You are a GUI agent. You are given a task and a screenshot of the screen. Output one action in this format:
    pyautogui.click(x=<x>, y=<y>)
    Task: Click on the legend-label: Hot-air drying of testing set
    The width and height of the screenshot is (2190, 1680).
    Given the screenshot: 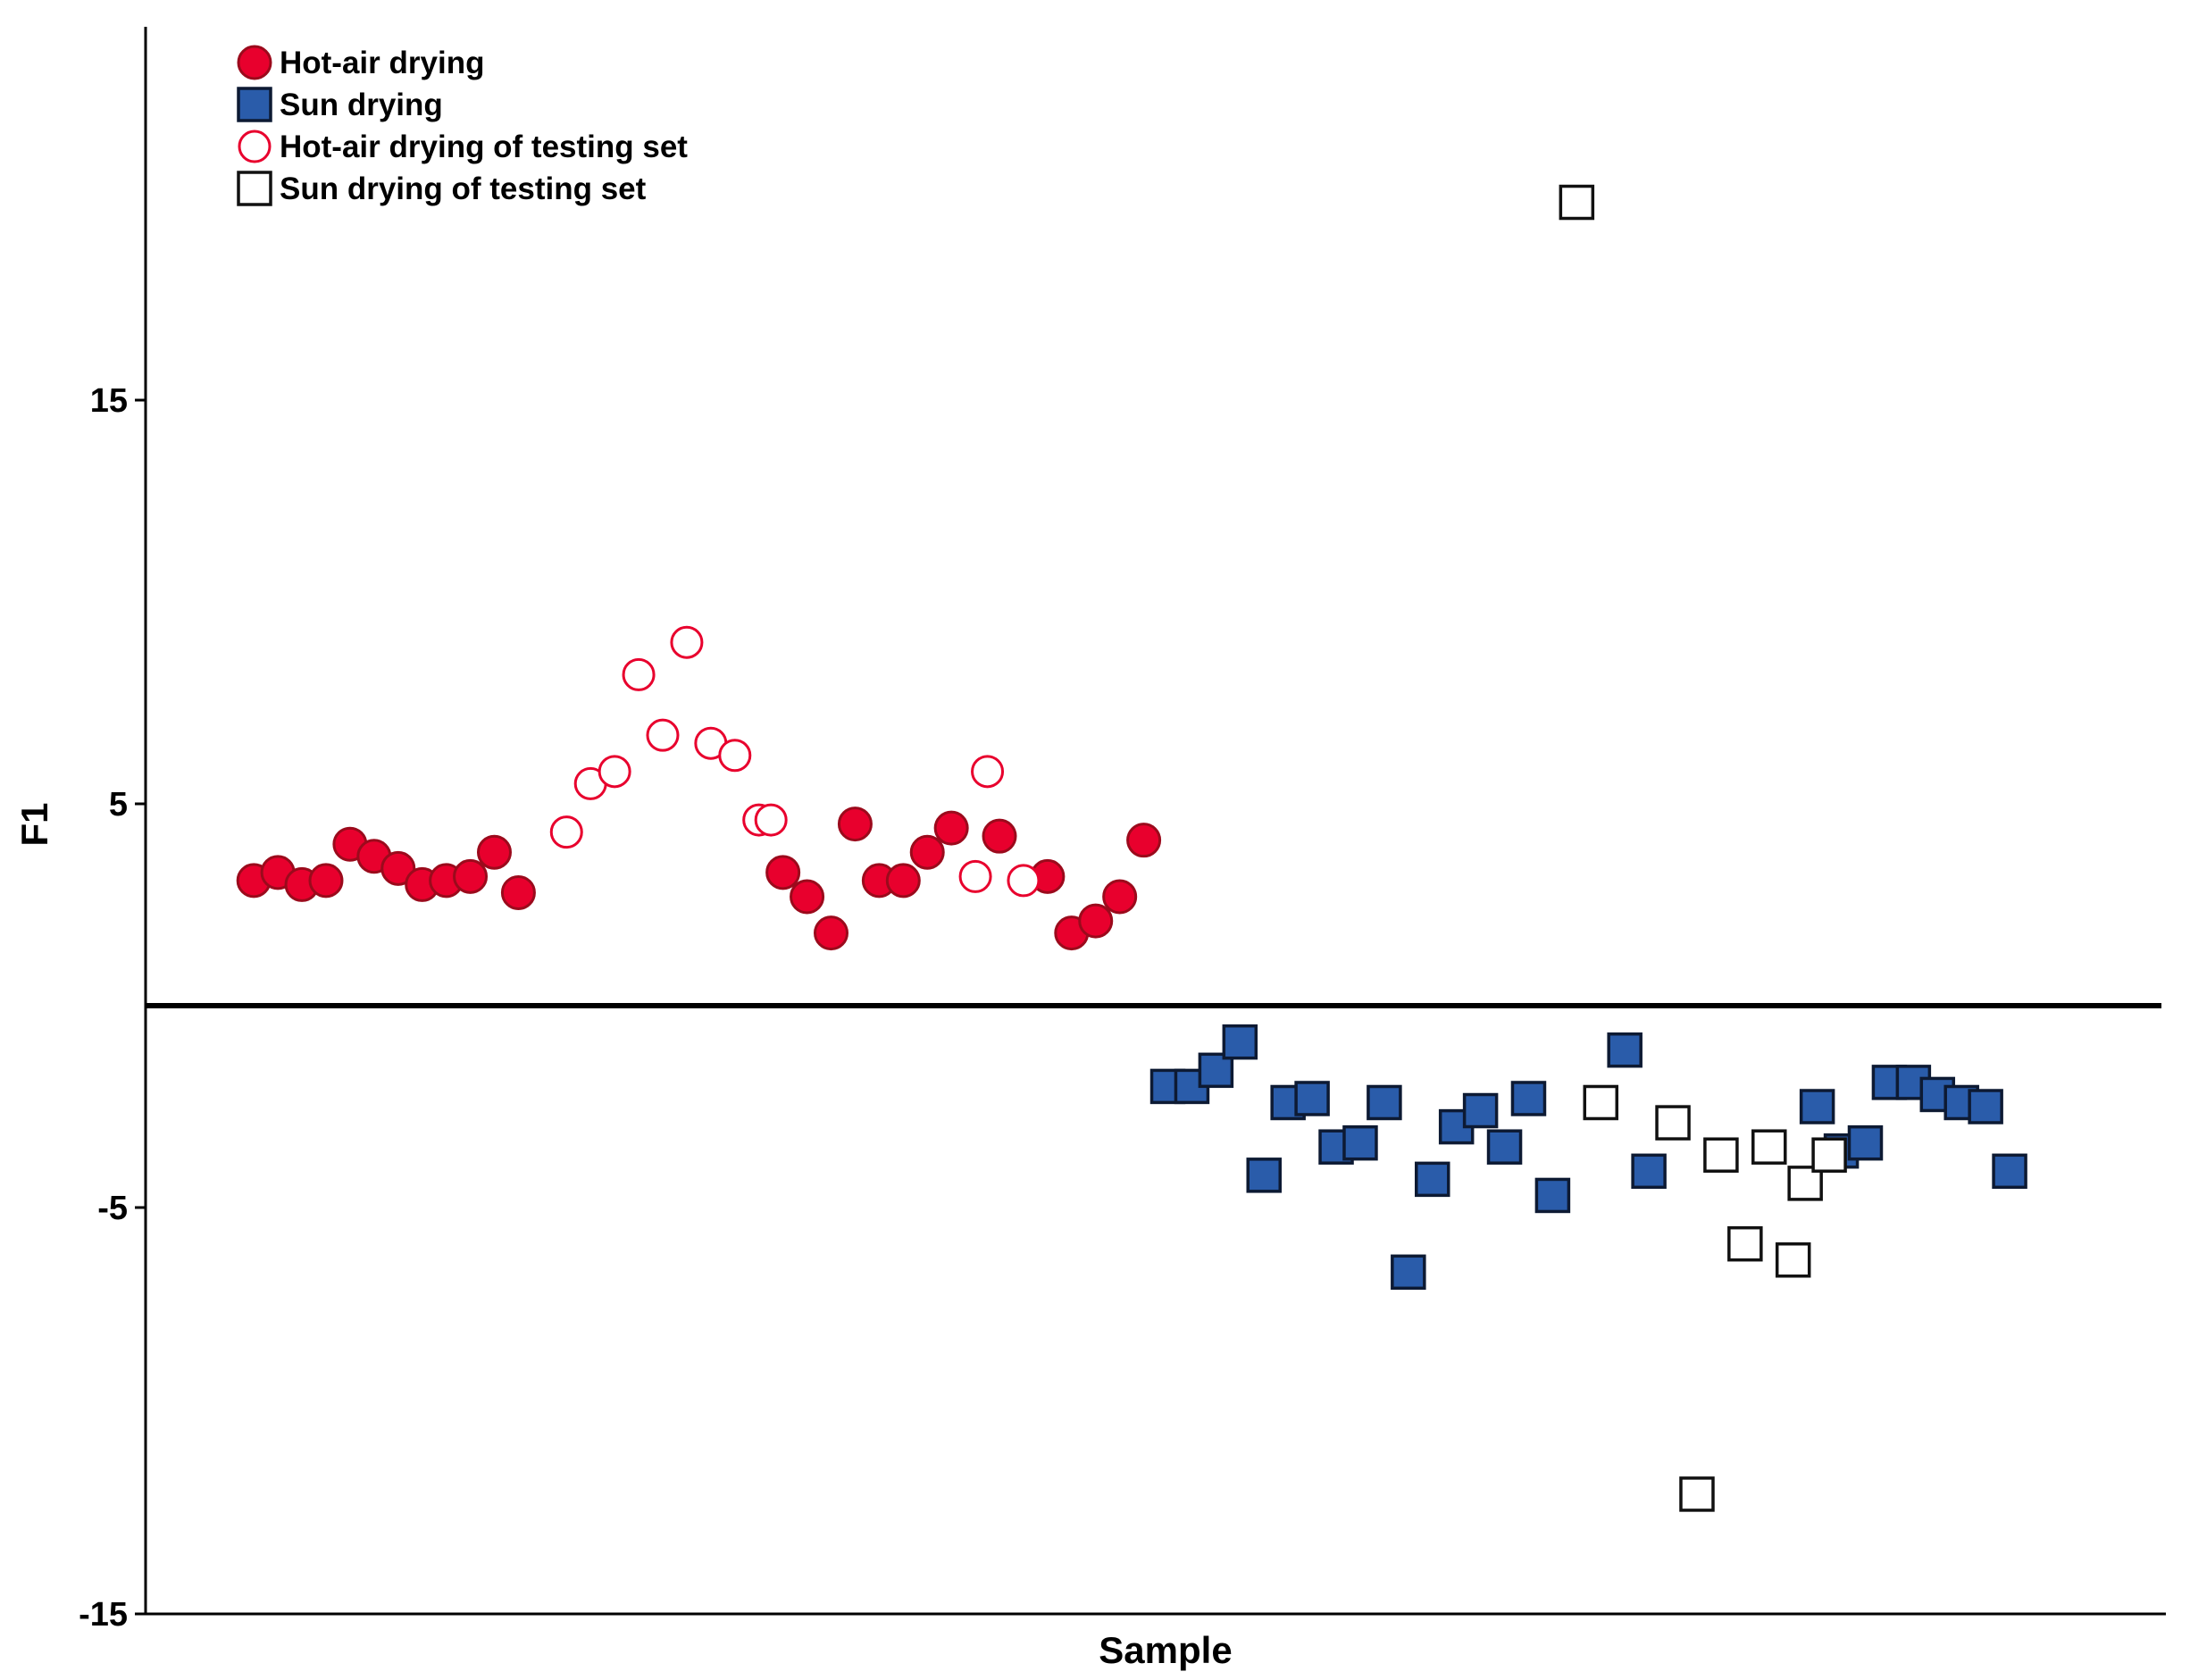 What is the action you would take?
    pyautogui.click(x=484, y=147)
    